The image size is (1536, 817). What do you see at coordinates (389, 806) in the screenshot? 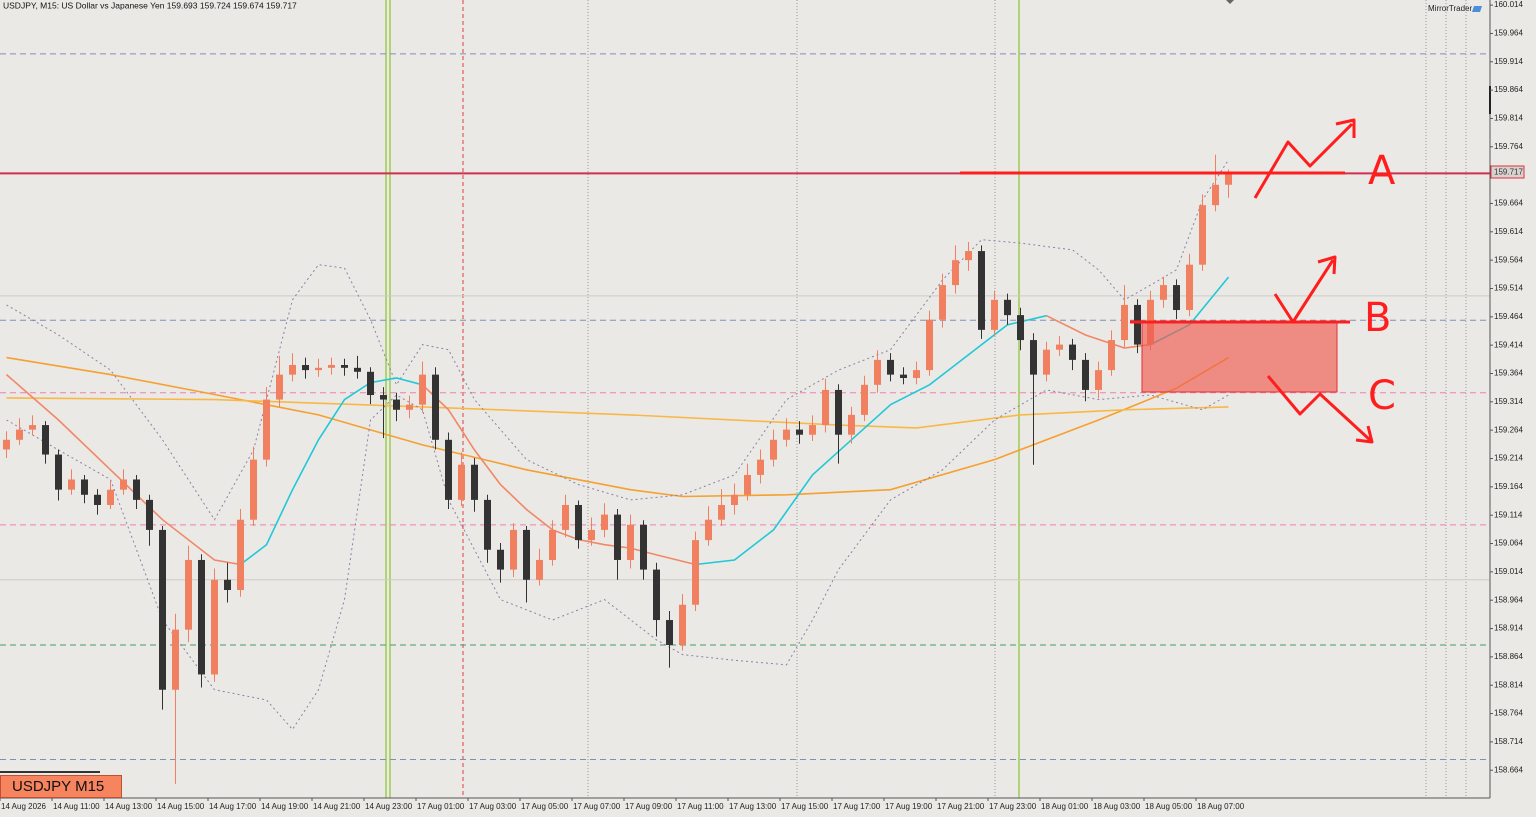
I see `x-tick-label: 14 Aug 23:00` at bounding box center [389, 806].